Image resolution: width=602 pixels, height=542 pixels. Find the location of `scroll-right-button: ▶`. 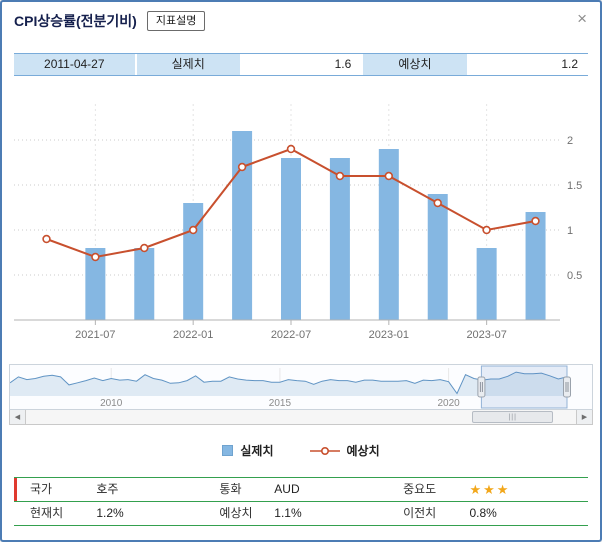

scroll-right-button: ▶ is located at coordinates (584, 417).